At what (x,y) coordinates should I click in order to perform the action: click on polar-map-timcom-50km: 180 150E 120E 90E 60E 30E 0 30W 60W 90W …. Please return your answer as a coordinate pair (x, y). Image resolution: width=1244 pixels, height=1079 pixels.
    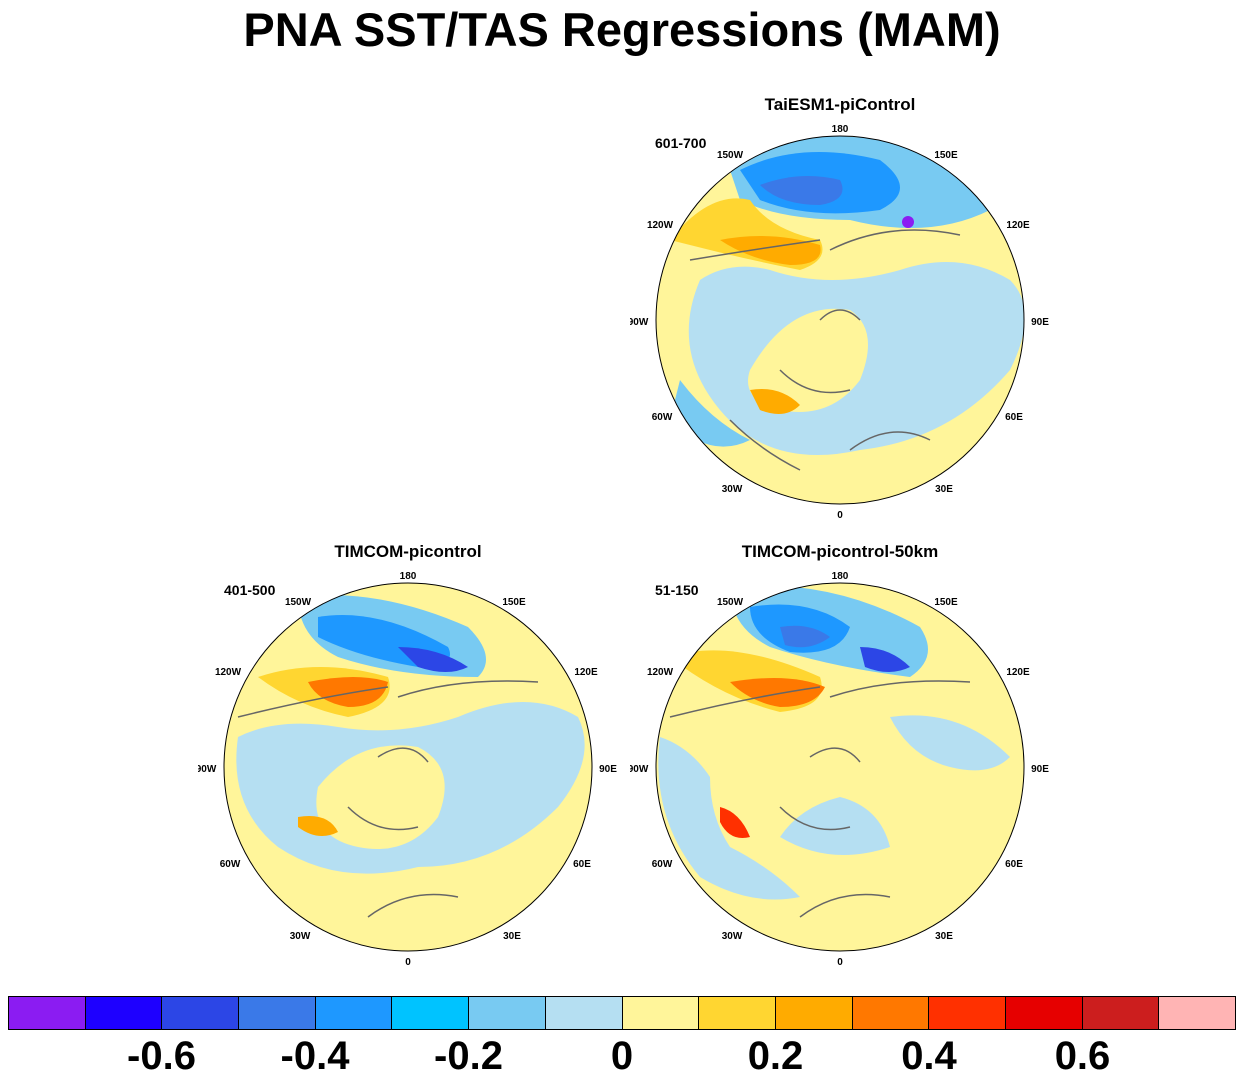
    Looking at the image, I should click on (839, 769).